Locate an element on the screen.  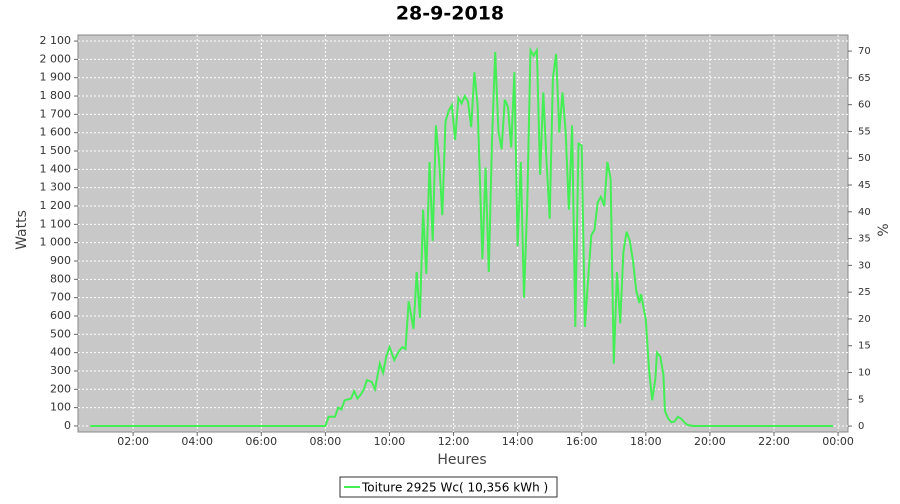
y2-axis-title: % is located at coordinates (884, 229).